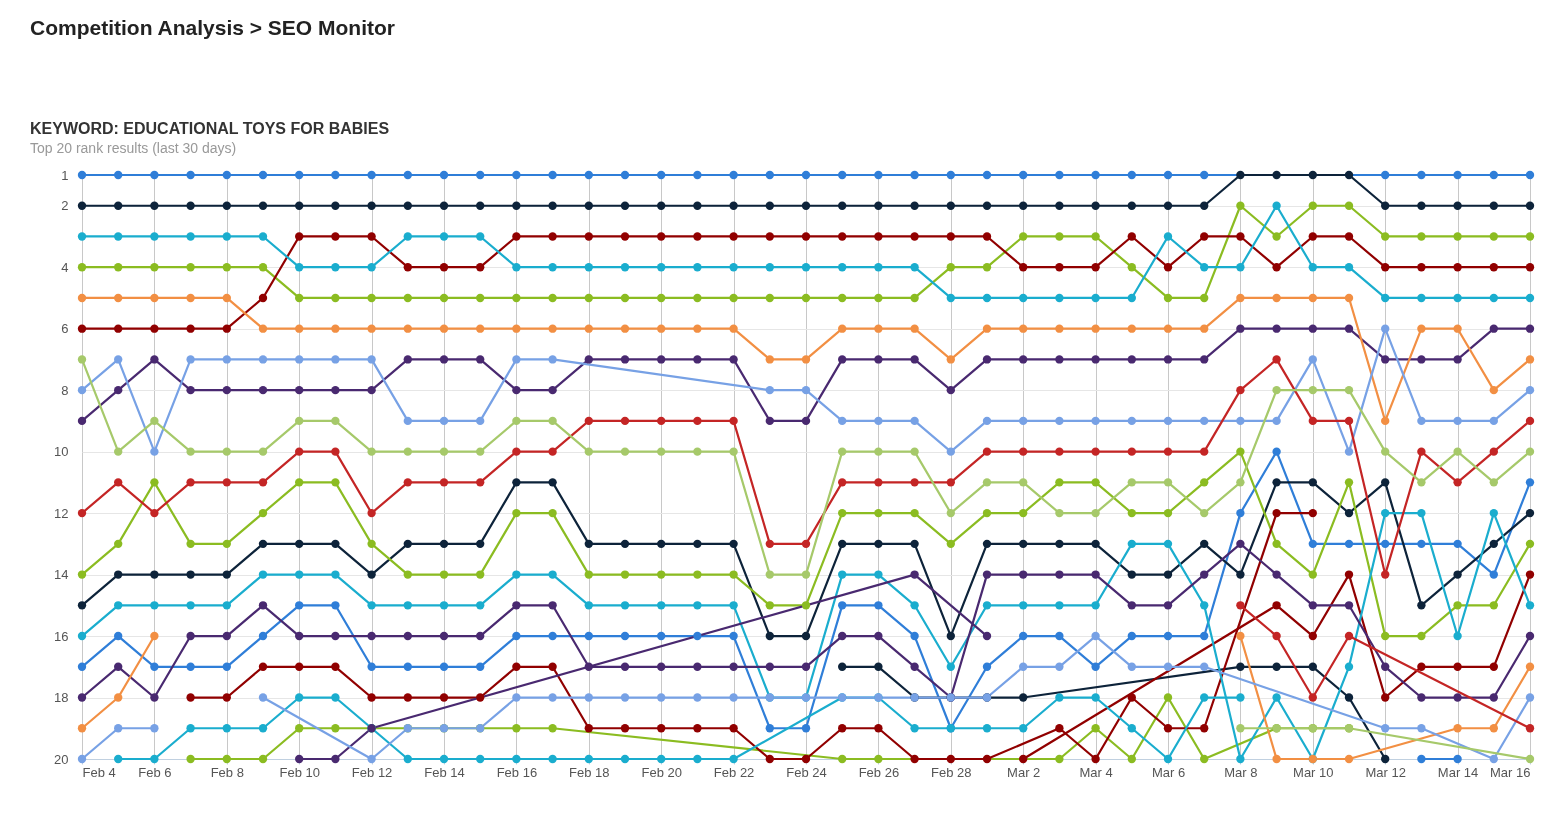 This screenshot has width=1564, height=820. Describe the element at coordinates (806, 772) in the screenshot. I see `x-tick-label: Feb 24` at that location.